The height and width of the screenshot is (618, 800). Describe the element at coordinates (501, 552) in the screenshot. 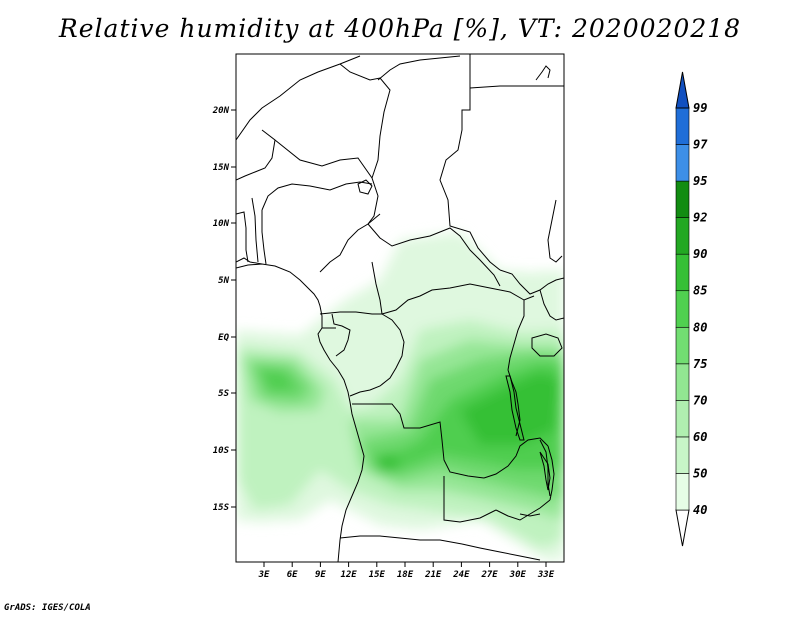

I see `border-namibia-east` at that location.